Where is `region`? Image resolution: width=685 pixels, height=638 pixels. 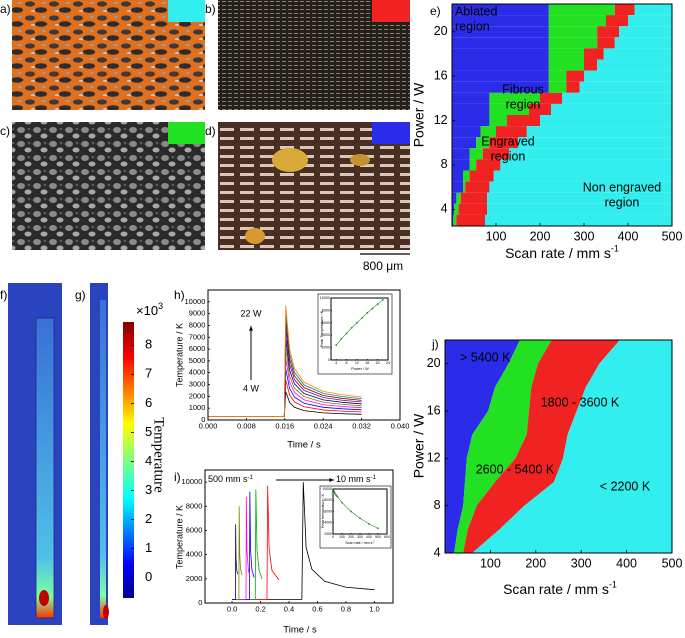
region is located at coordinates (541, 446).